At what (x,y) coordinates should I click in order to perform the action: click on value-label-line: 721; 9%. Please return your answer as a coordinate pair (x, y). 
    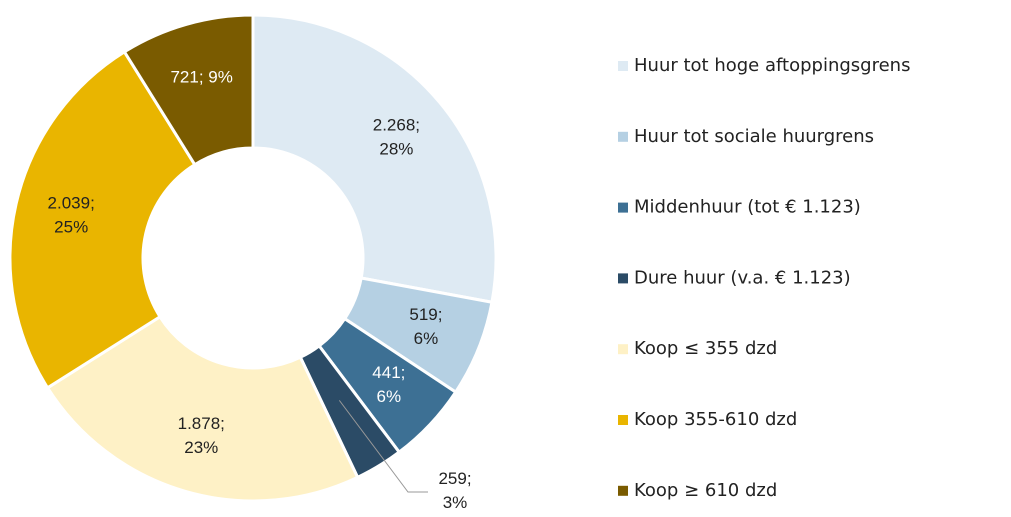
    Looking at the image, I should click on (201, 77).